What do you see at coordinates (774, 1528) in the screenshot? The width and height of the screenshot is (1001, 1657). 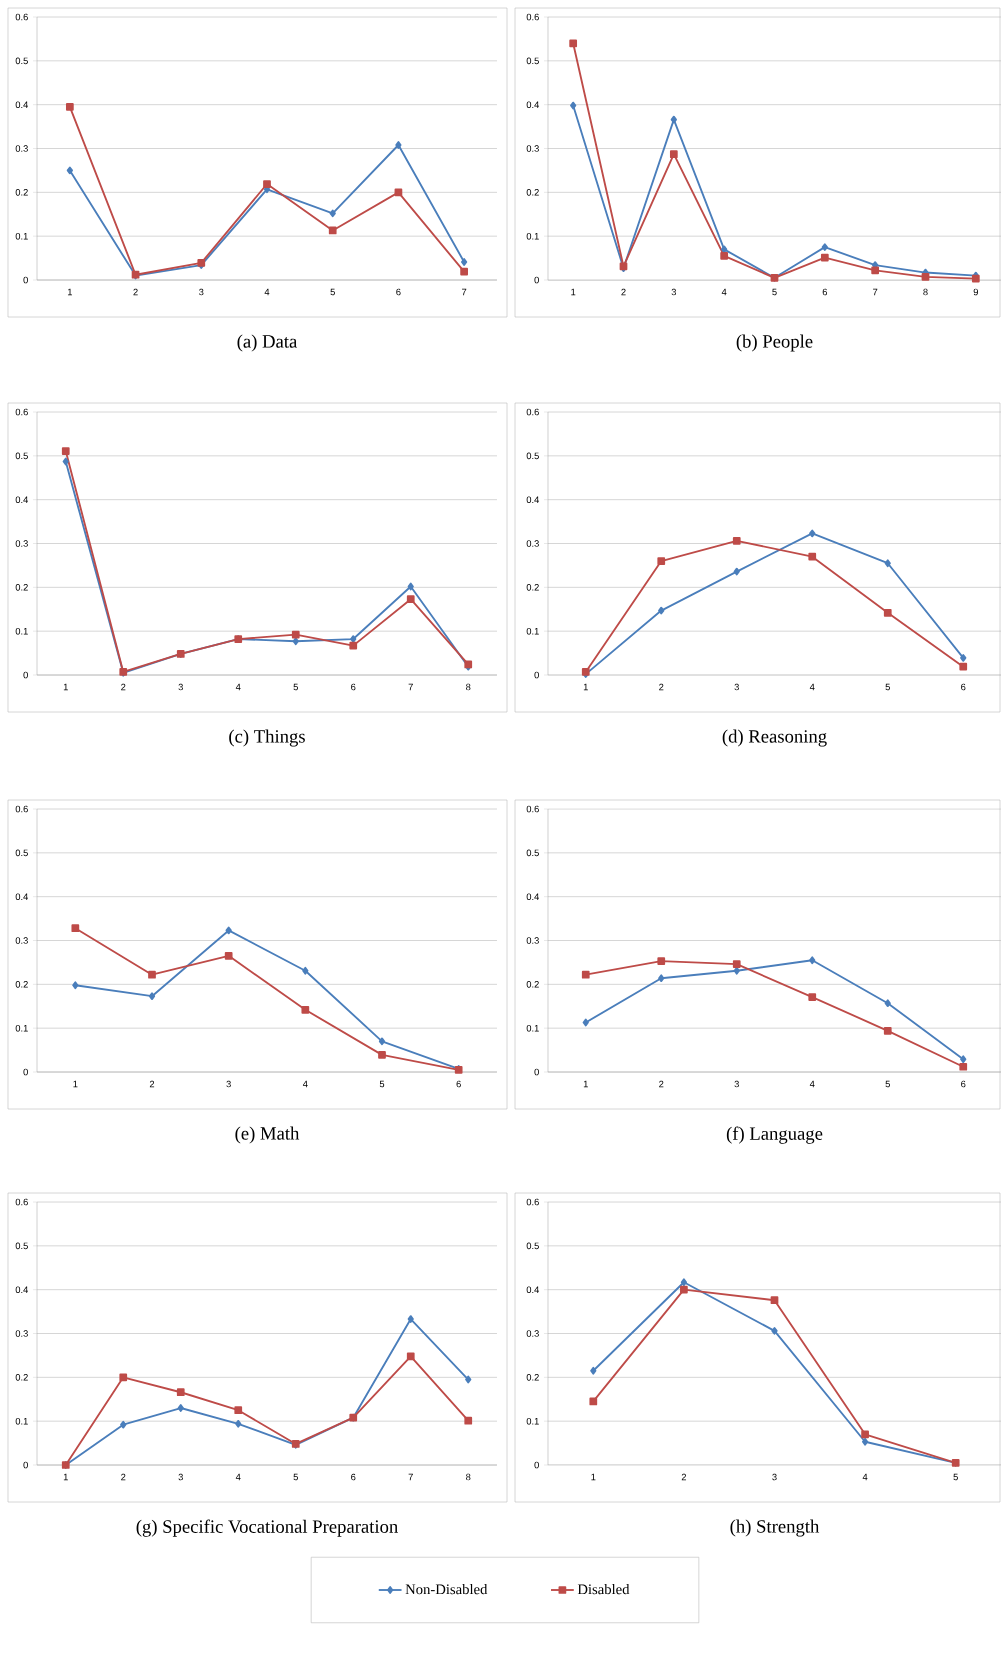 I see `text: (h) Strength` at bounding box center [774, 1528].